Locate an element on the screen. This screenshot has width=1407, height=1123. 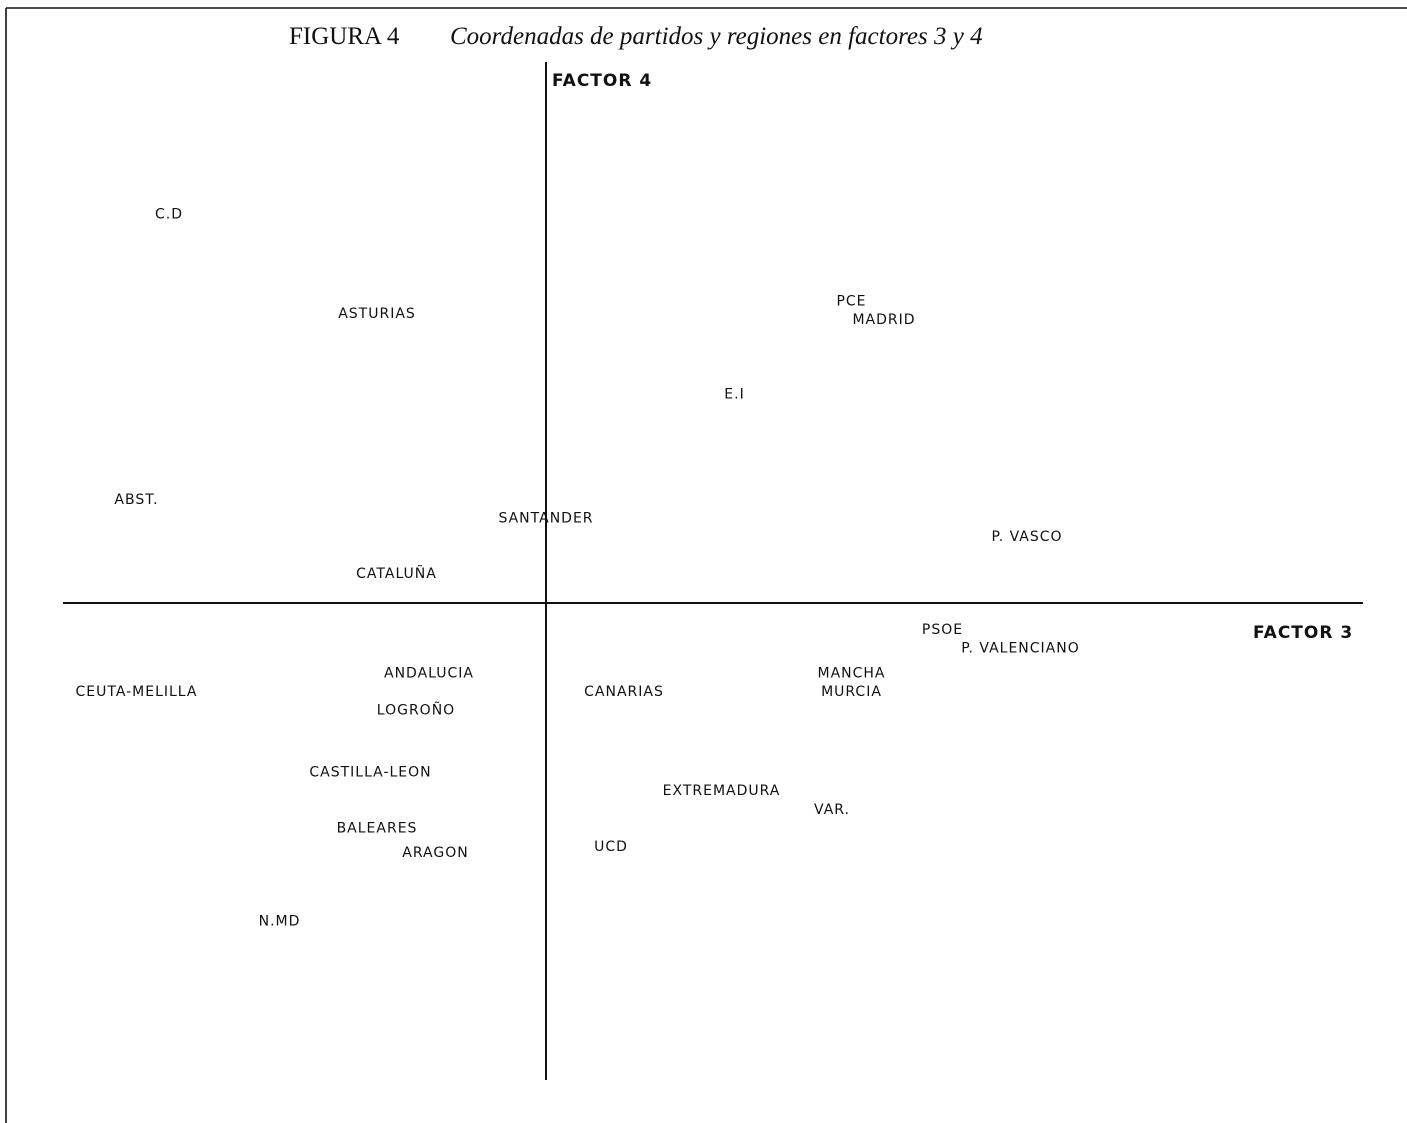
point-label-16: ANDALUCIA is located at coordinates (429, 673).